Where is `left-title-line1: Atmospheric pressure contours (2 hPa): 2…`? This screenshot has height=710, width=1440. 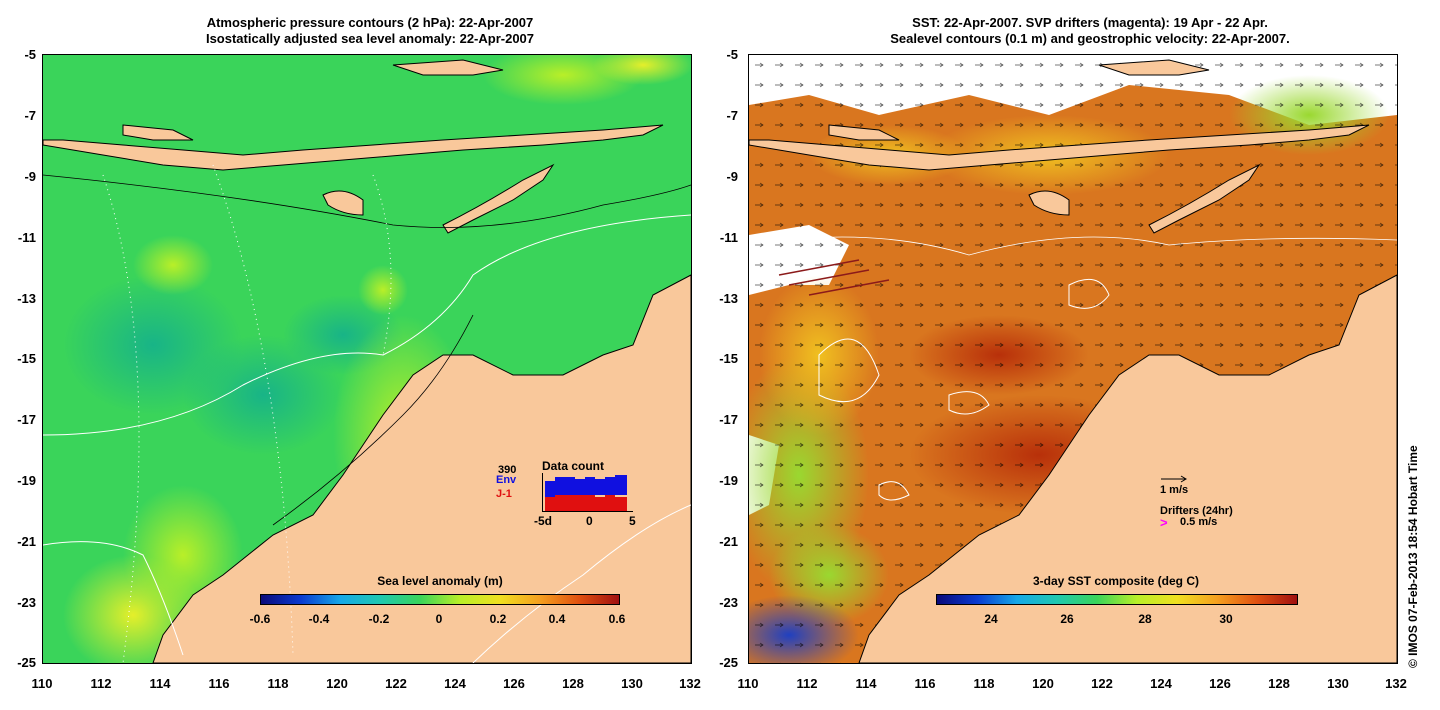 left-title-line1: Atmospheric pressure contours (2 hPa): 2… is located at coordinates (370, 22).